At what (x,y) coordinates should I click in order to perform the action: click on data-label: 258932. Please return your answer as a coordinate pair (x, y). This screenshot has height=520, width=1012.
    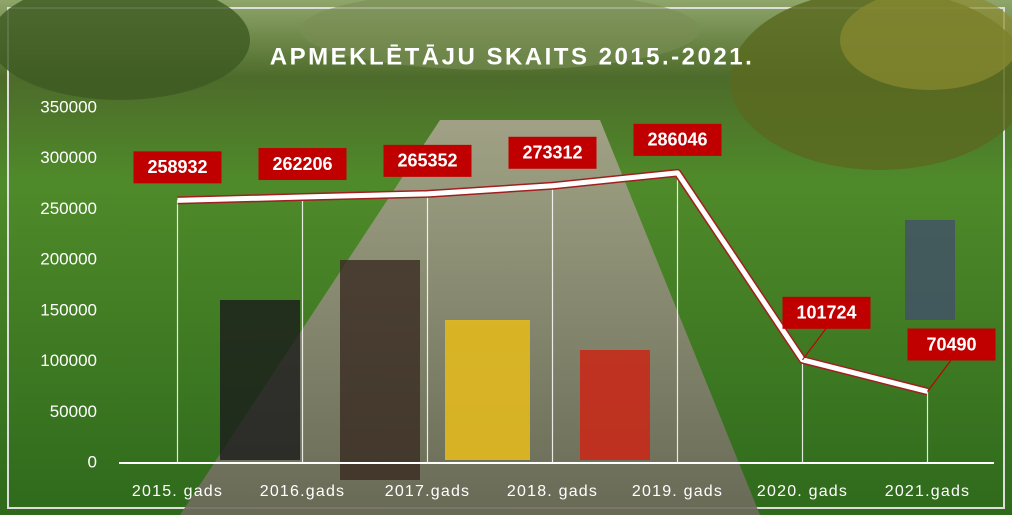
    Looking at the image, I should click on (177, 167).